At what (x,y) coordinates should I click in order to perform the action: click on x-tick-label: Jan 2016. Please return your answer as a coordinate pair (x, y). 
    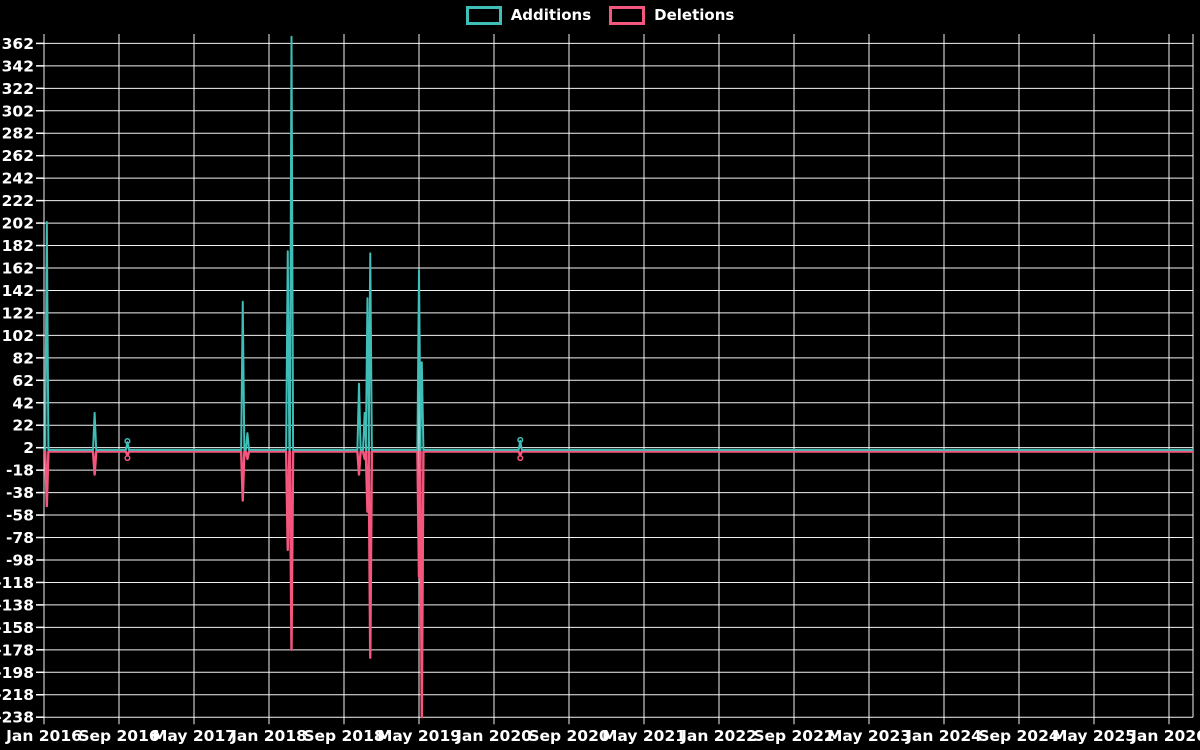
    Looking at the image, I should click on (43, 736).